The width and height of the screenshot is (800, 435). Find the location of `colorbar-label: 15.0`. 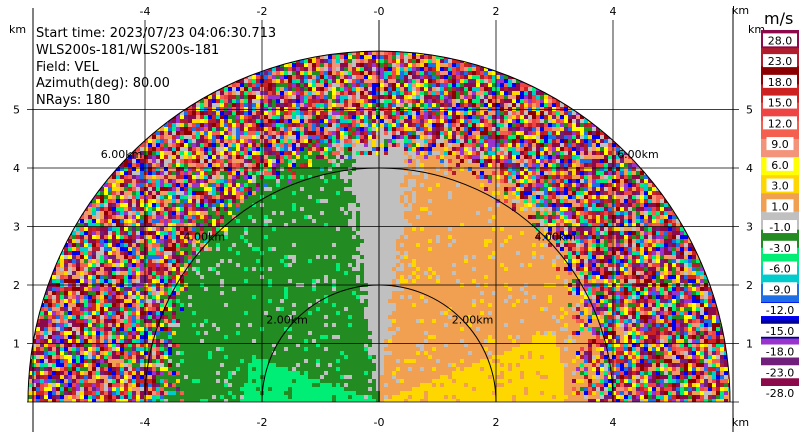

colorbar-label: 15.0 is located at coordinates (780, 103).